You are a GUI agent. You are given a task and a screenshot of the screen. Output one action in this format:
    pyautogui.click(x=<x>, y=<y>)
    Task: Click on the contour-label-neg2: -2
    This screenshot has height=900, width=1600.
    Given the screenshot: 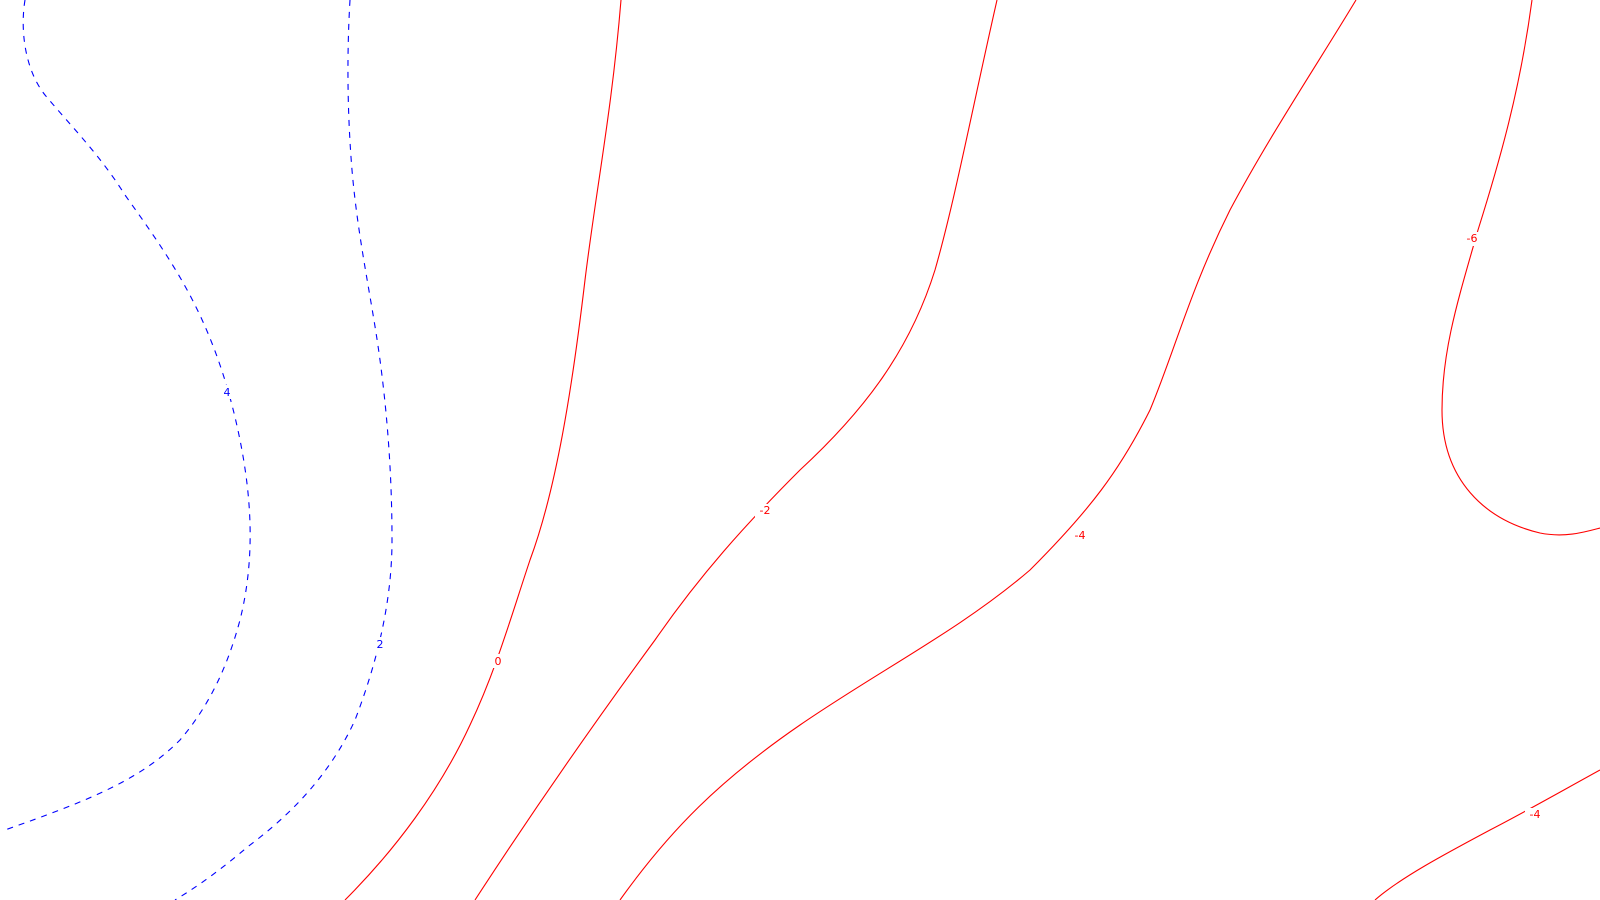 What is the action you would take?
    pyautogui.click(x=765, y=510)
    